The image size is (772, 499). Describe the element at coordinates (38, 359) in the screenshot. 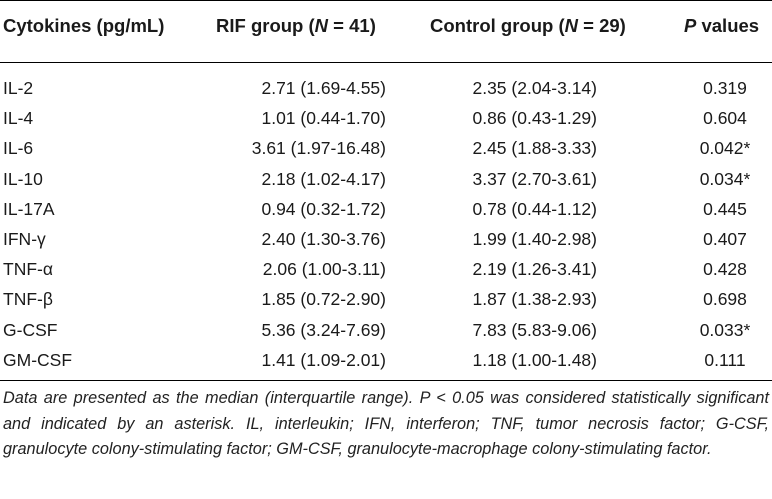

I see `cell-cytokine: GM-CSF` at that location.